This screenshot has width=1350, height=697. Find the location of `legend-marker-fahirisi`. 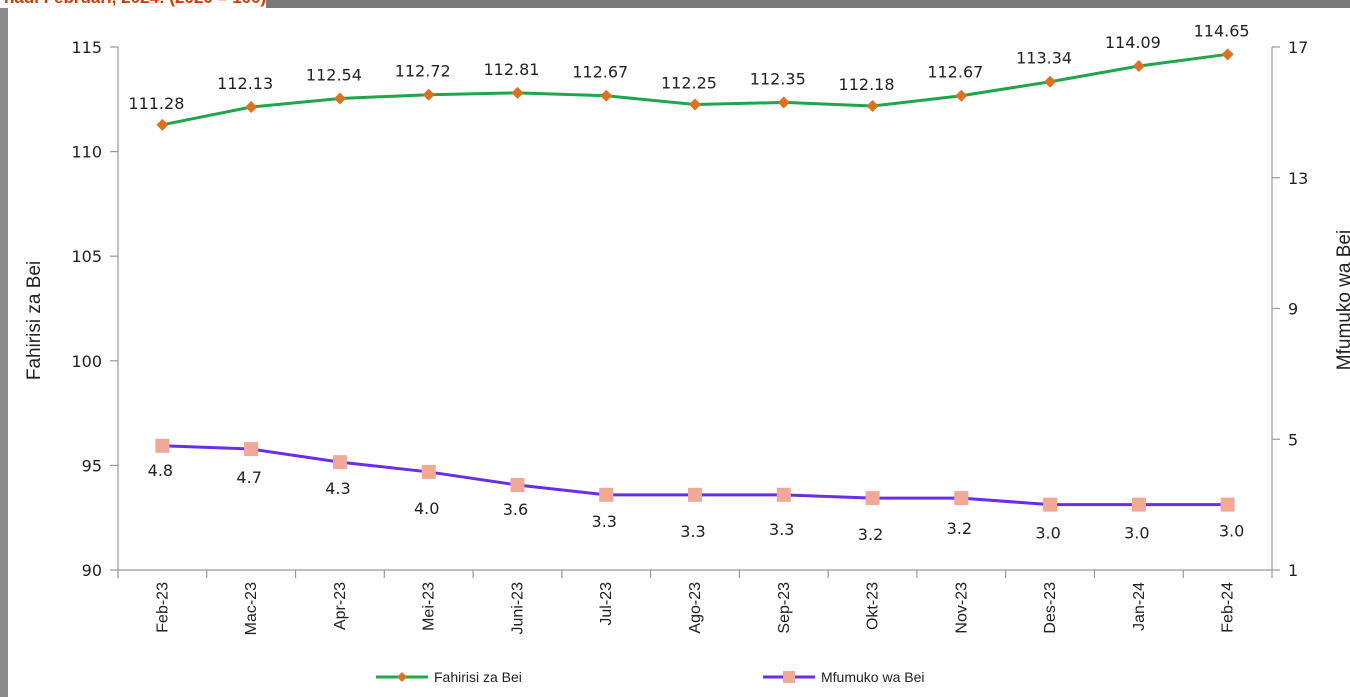

legend-marker-fahirisi is located at coordinates (402, 677).